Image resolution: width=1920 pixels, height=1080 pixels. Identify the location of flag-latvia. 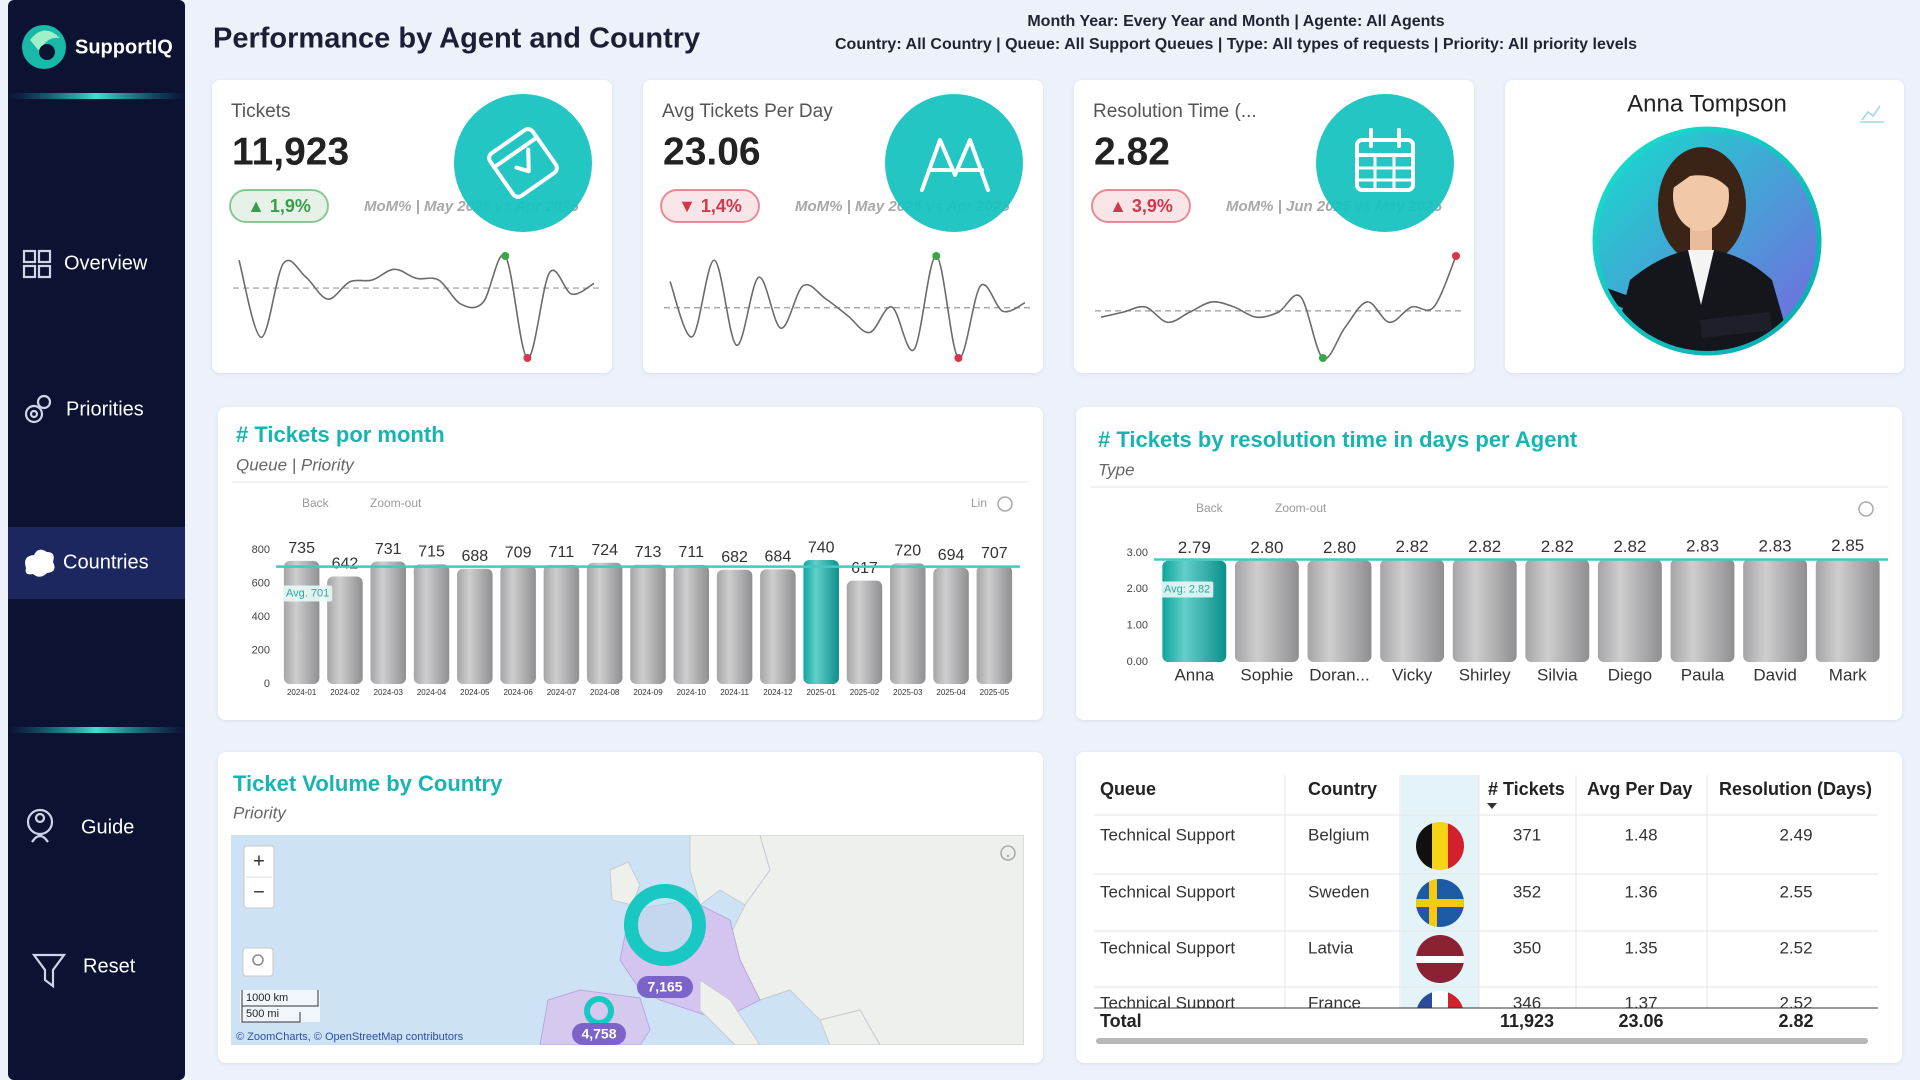
(1440, 959).